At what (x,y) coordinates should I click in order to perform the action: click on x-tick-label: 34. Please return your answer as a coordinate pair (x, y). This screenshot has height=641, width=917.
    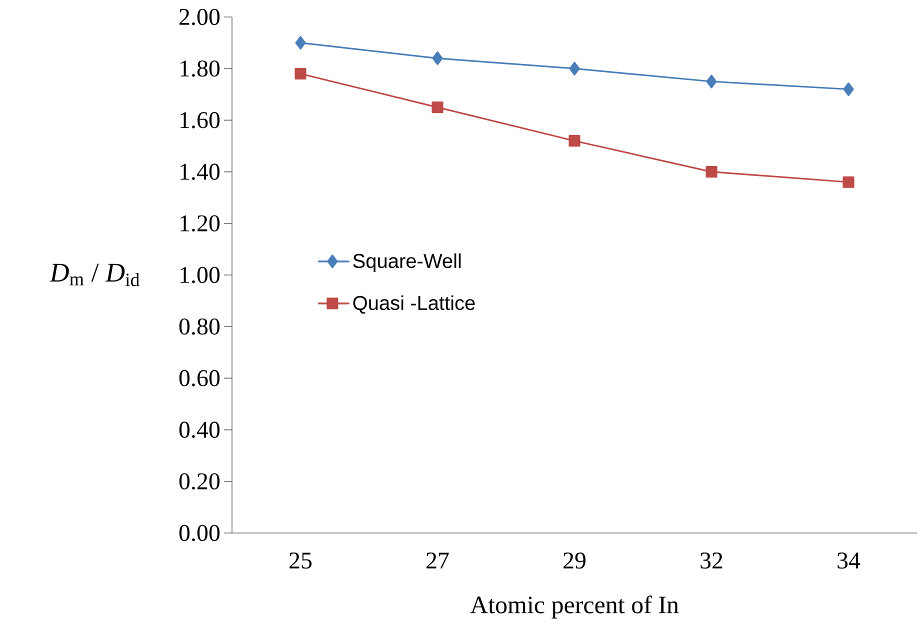
    Looking at the image, I should click on (849, 560).